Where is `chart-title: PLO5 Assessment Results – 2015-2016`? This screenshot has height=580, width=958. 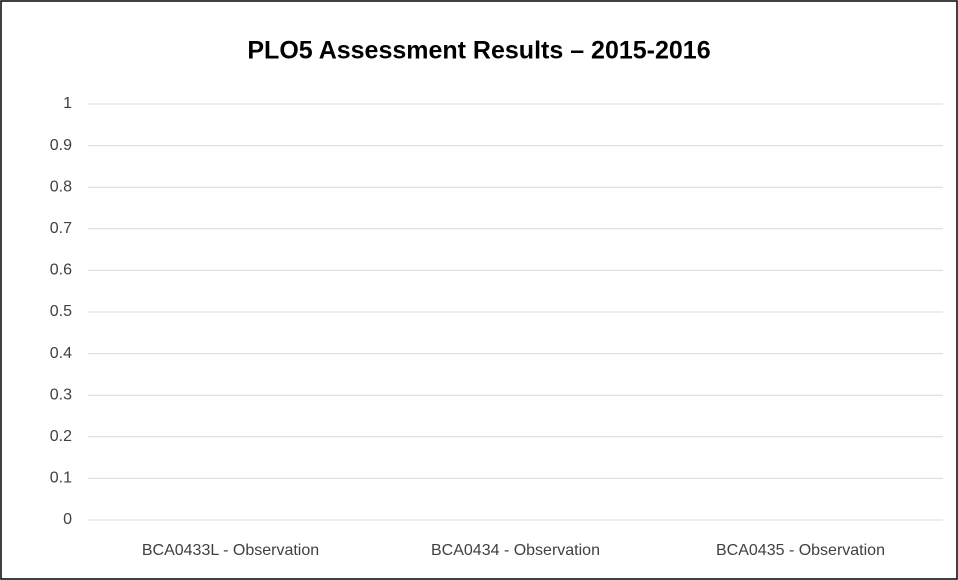 chart-title: PLO5 Assessment Results – 2015-2016 is located at coordinates (478, 51).